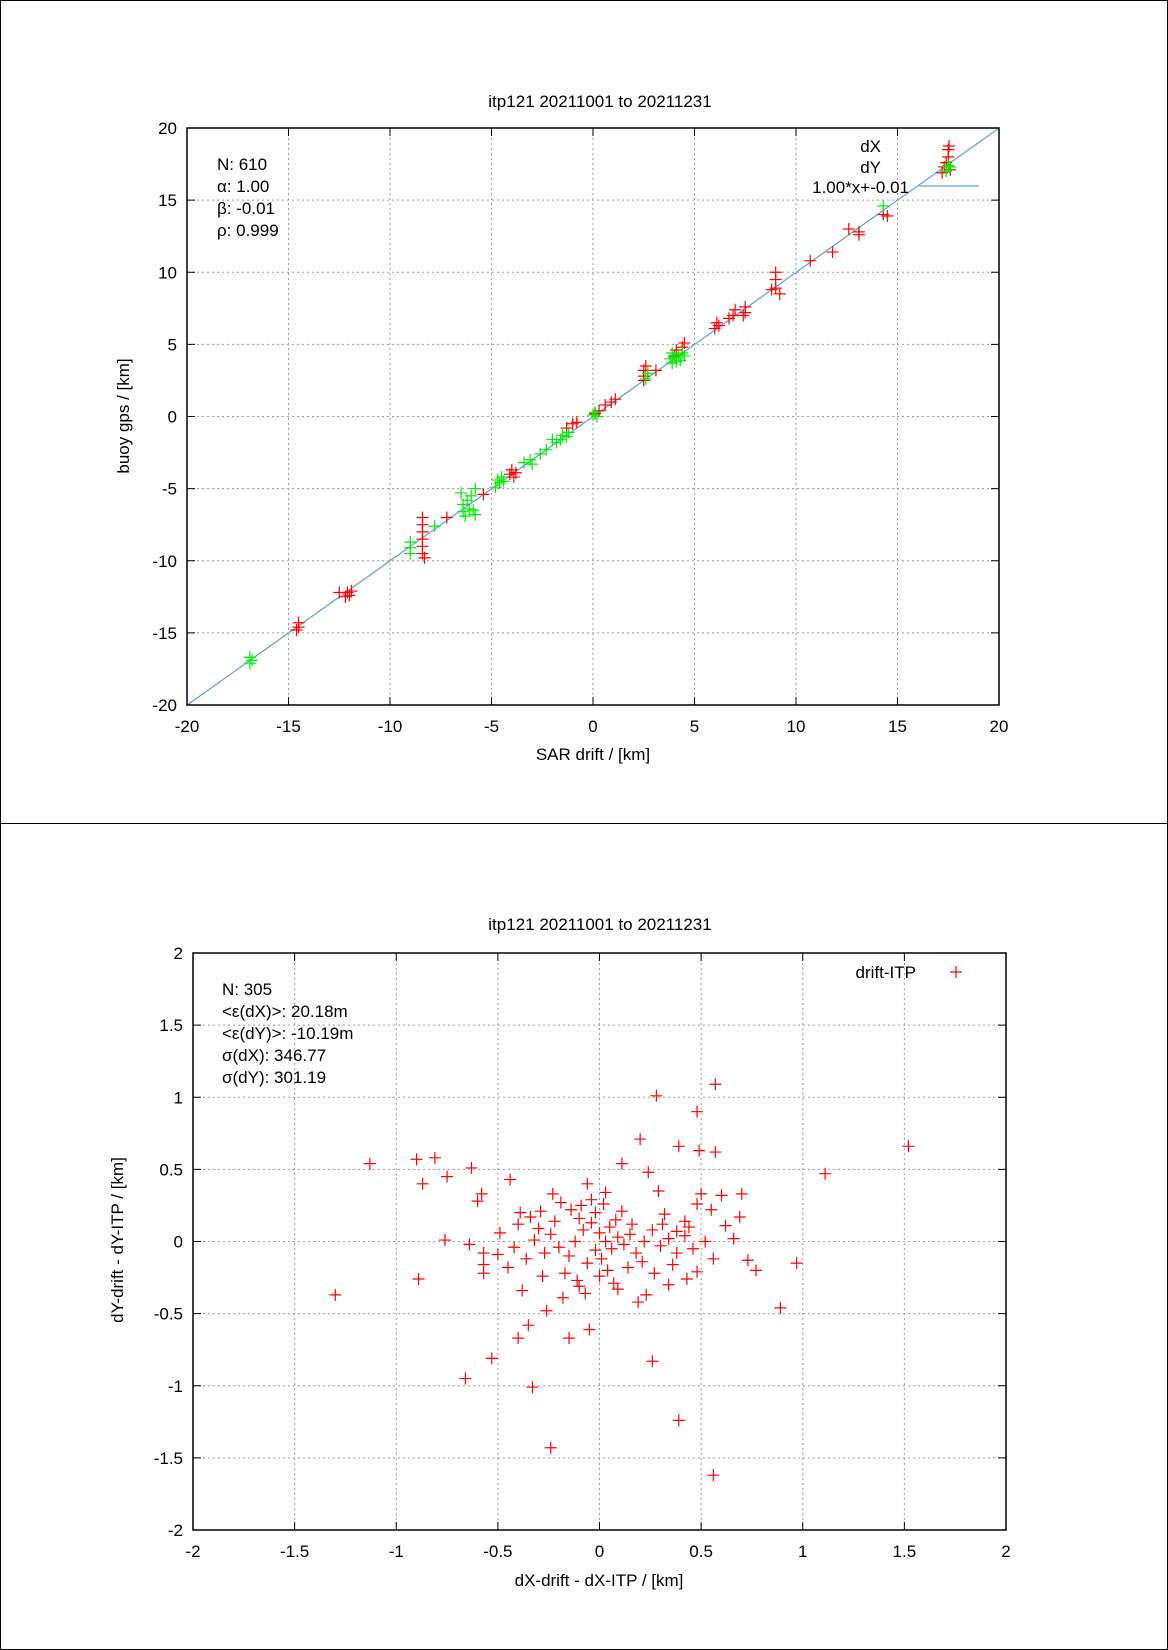 The image size is (1168, 1650). What do you see at coordinates (178, 1097) in the screenshot?
I see `y-tick-label: 1` at bounding box center [178, 1097].